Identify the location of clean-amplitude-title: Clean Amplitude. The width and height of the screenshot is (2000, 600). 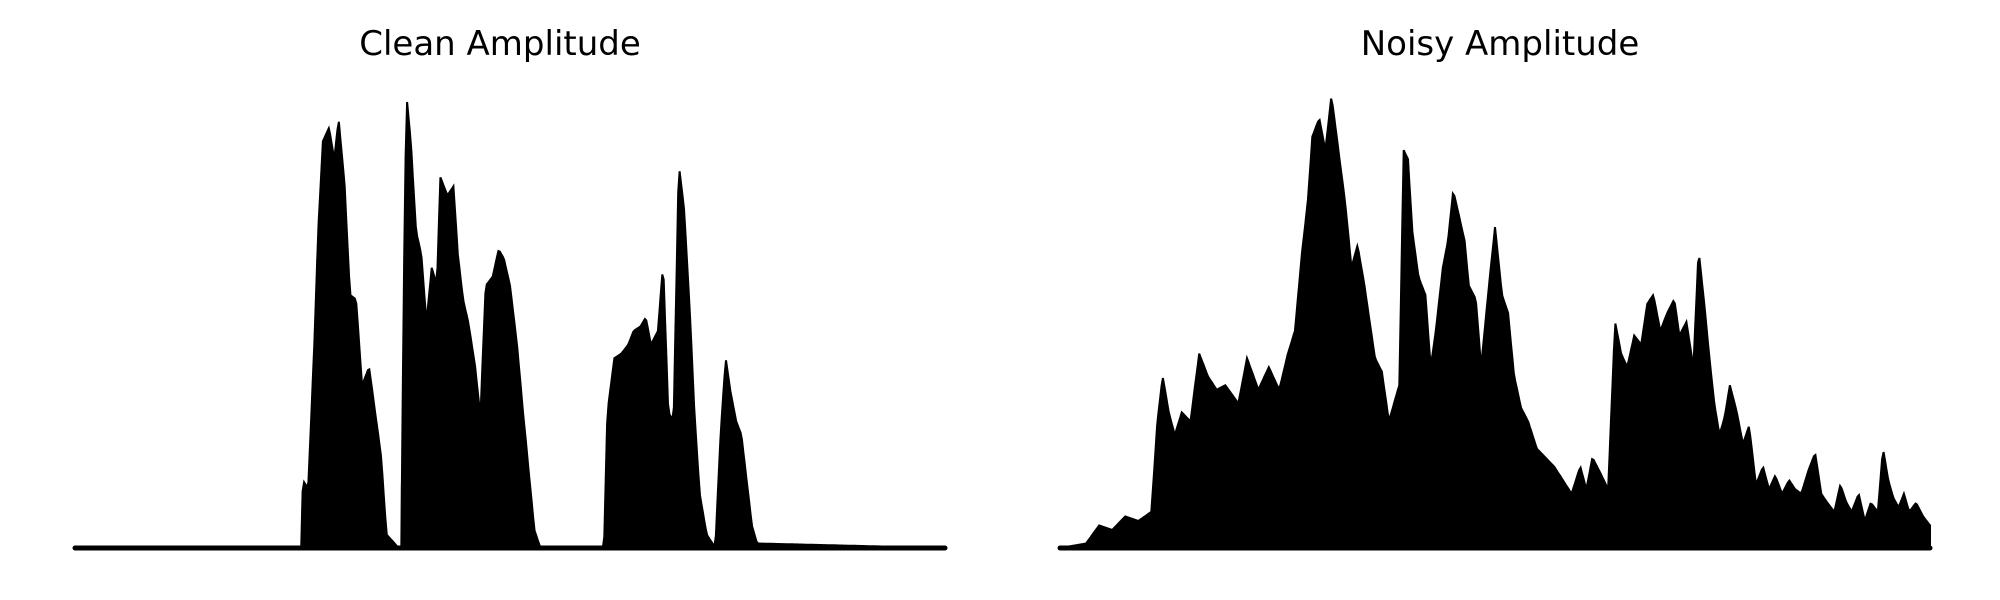
(500, 44).